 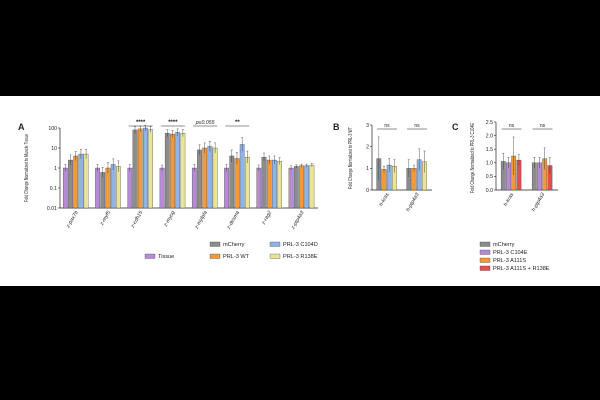 What do you see at coordinates (298, 220) in the screenshot?
I see `panel-a-category-label: z-ptp4a3` at bounding box center [298, 220].